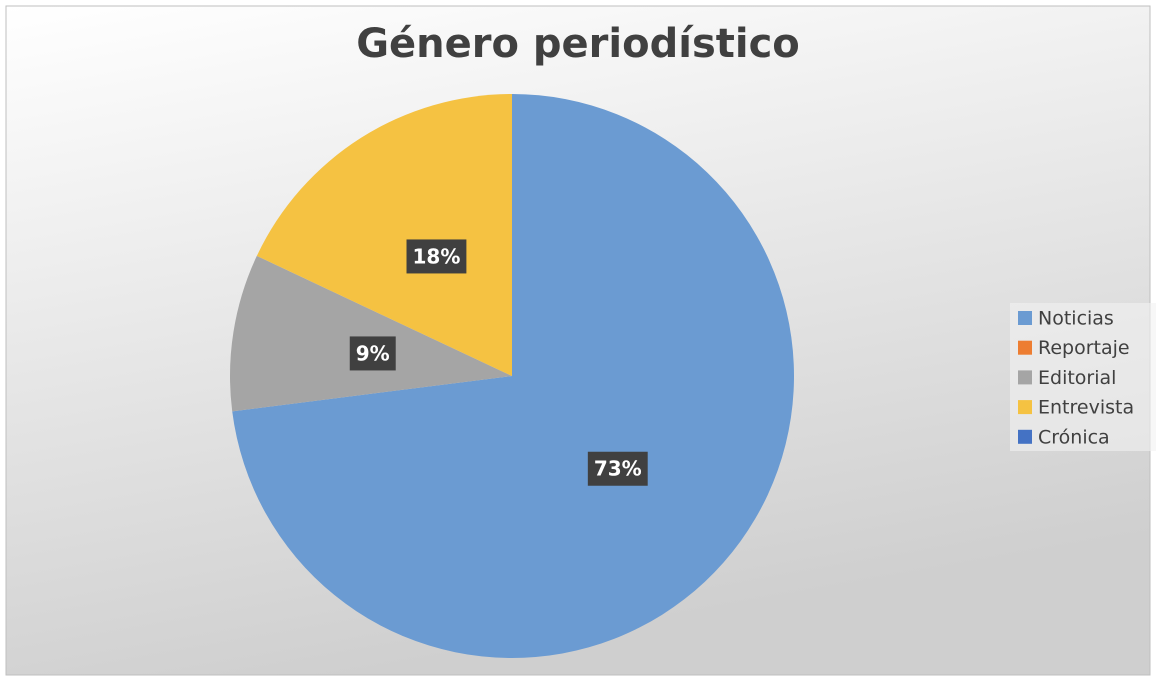  I want to click on data-label: 73%, so click(618, 469).